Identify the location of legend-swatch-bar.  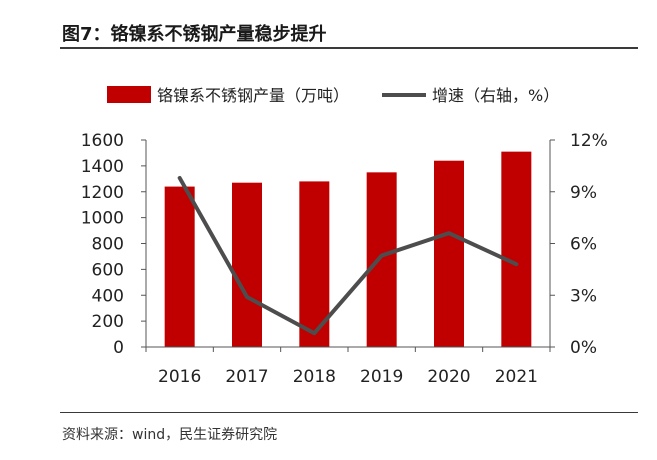
(129, 94).